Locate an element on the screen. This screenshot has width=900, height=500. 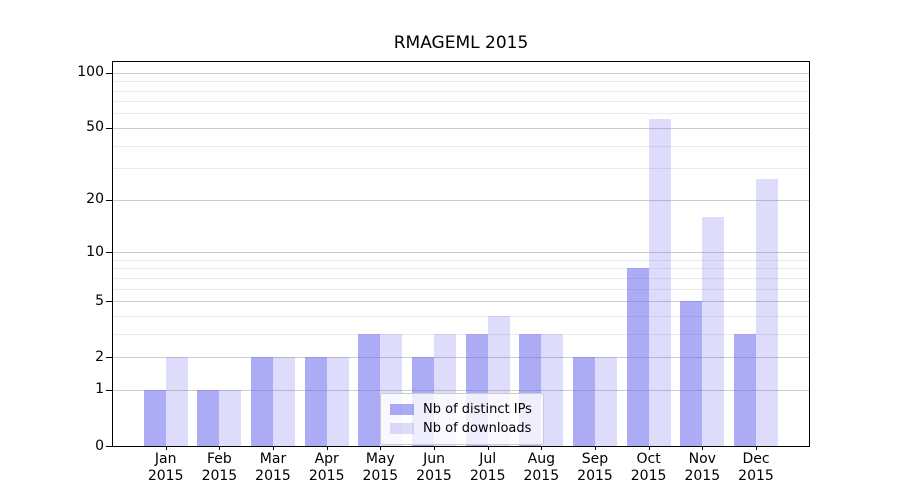
bar-distinct-ips-feb is located at coordinates (208, 417).